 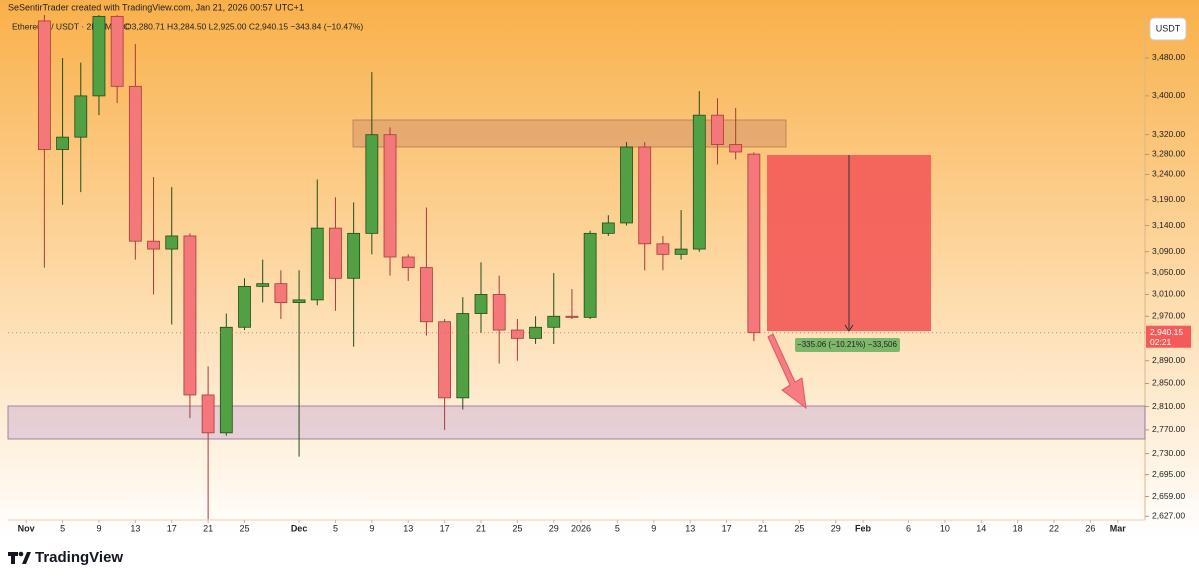 I want to click on x-tick-label: Feb, so click(x=863, y=528).